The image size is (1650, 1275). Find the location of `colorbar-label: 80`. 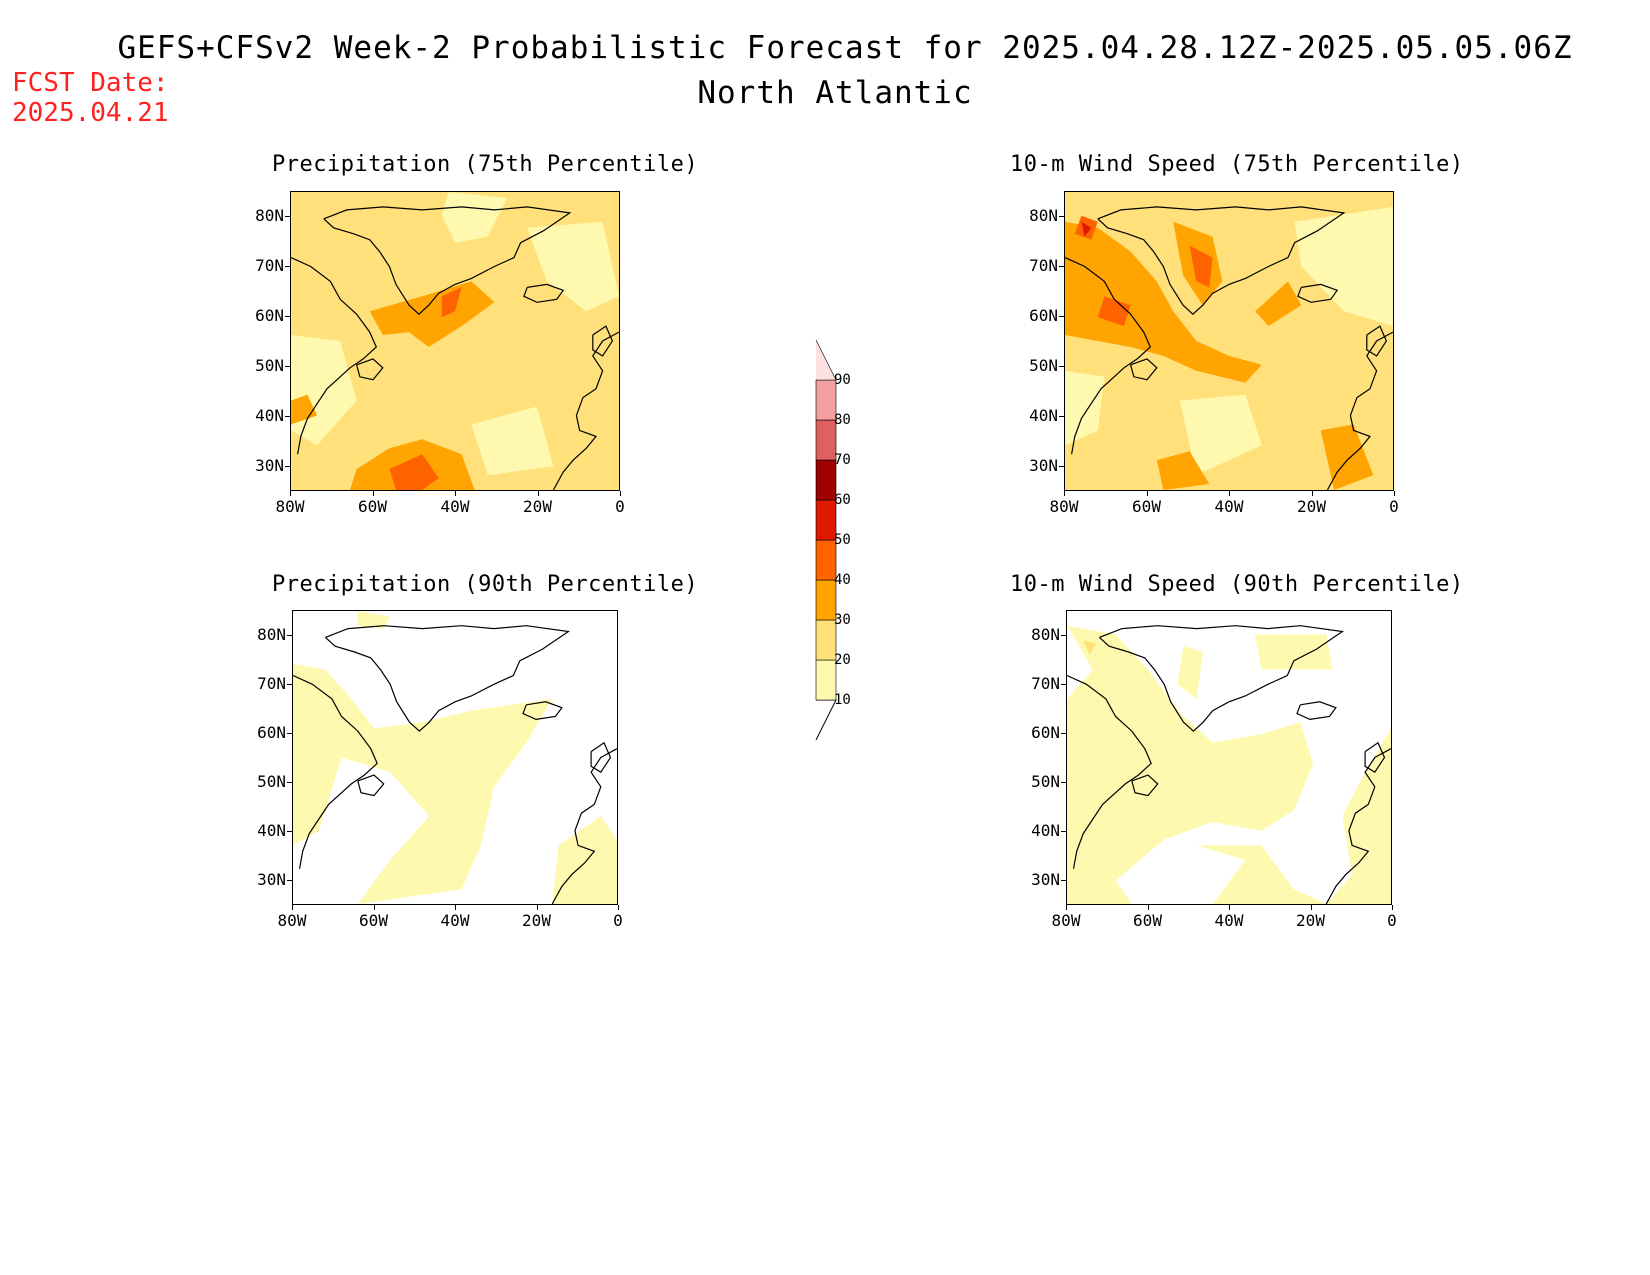

colorbar-label: 80 is located at coordinates (842, 420).